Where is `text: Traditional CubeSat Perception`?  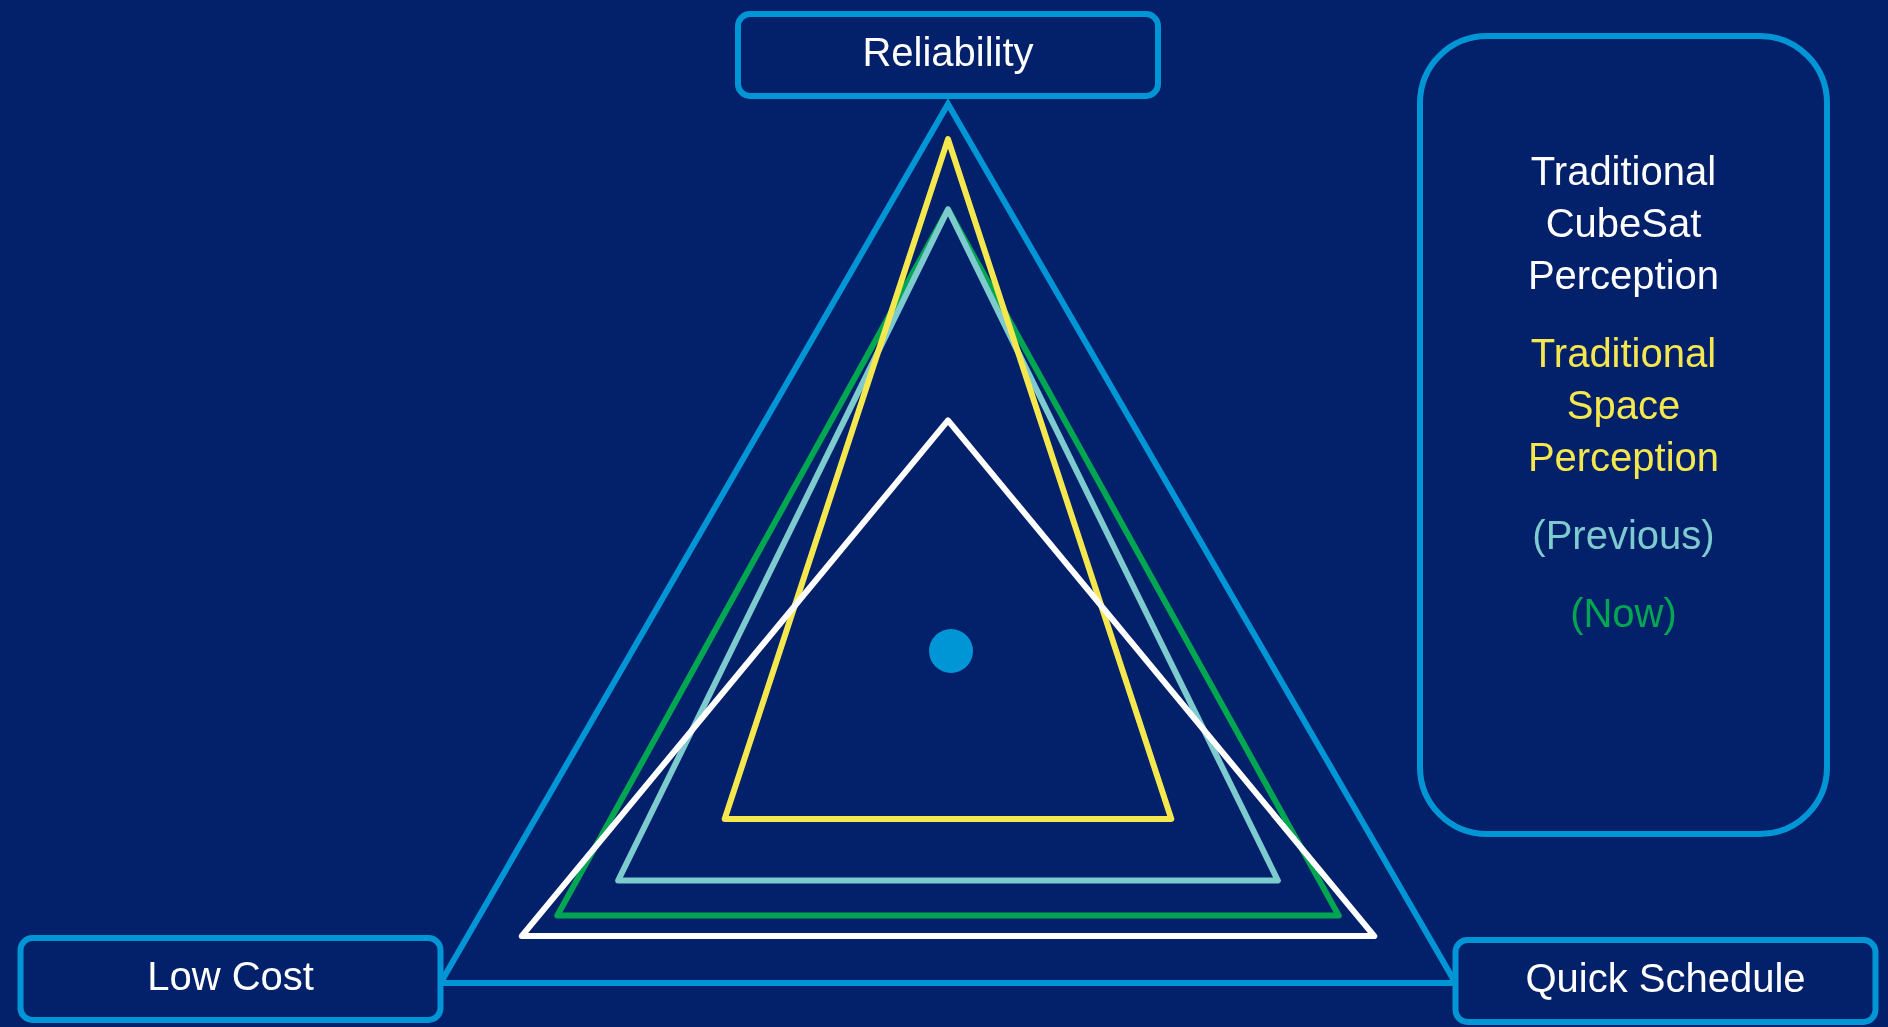 text: Traditional CubeSat Perception is located at coordinates (1623, 223).